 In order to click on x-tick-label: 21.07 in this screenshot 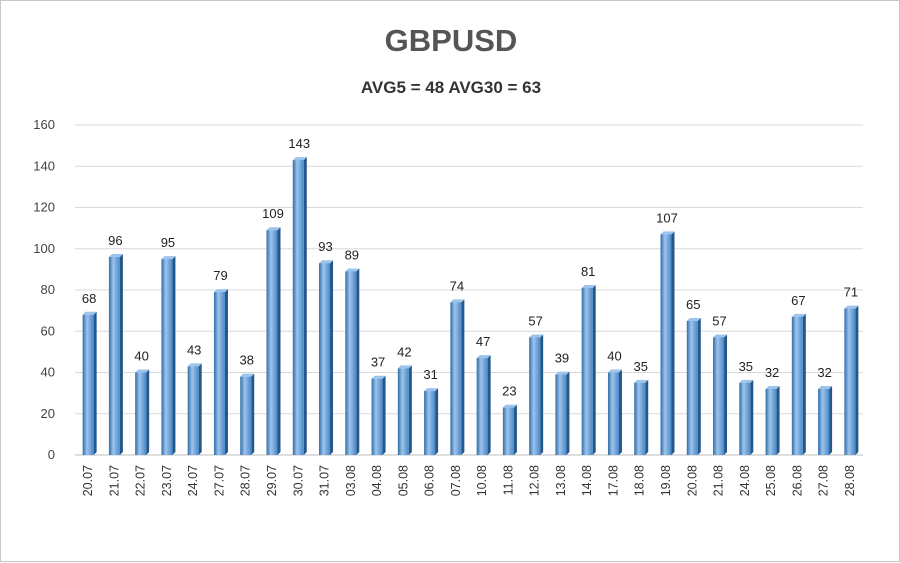, I will do `click(114, 480)`.